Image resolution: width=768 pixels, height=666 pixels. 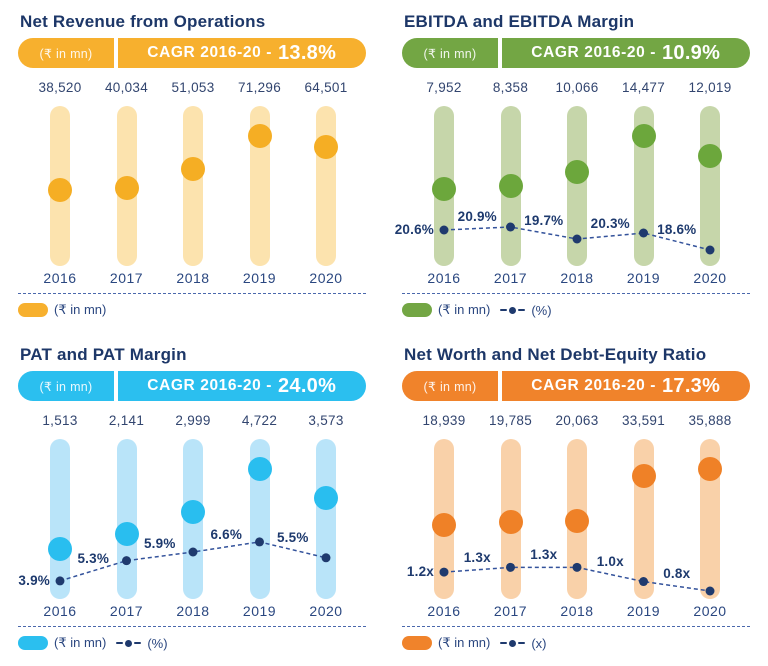 I want to click on value-label: 2,999, so click(x=193, y=420).